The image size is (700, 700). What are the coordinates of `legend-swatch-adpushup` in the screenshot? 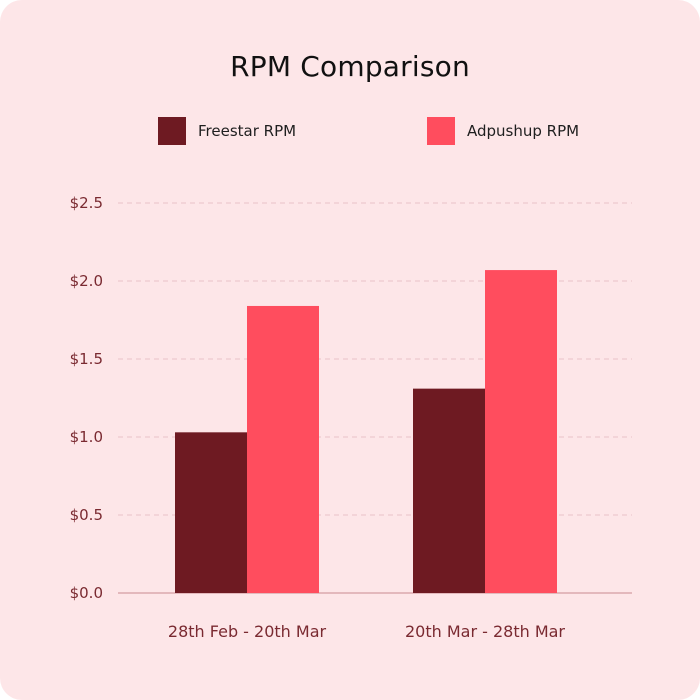 It's located at (441, 131).